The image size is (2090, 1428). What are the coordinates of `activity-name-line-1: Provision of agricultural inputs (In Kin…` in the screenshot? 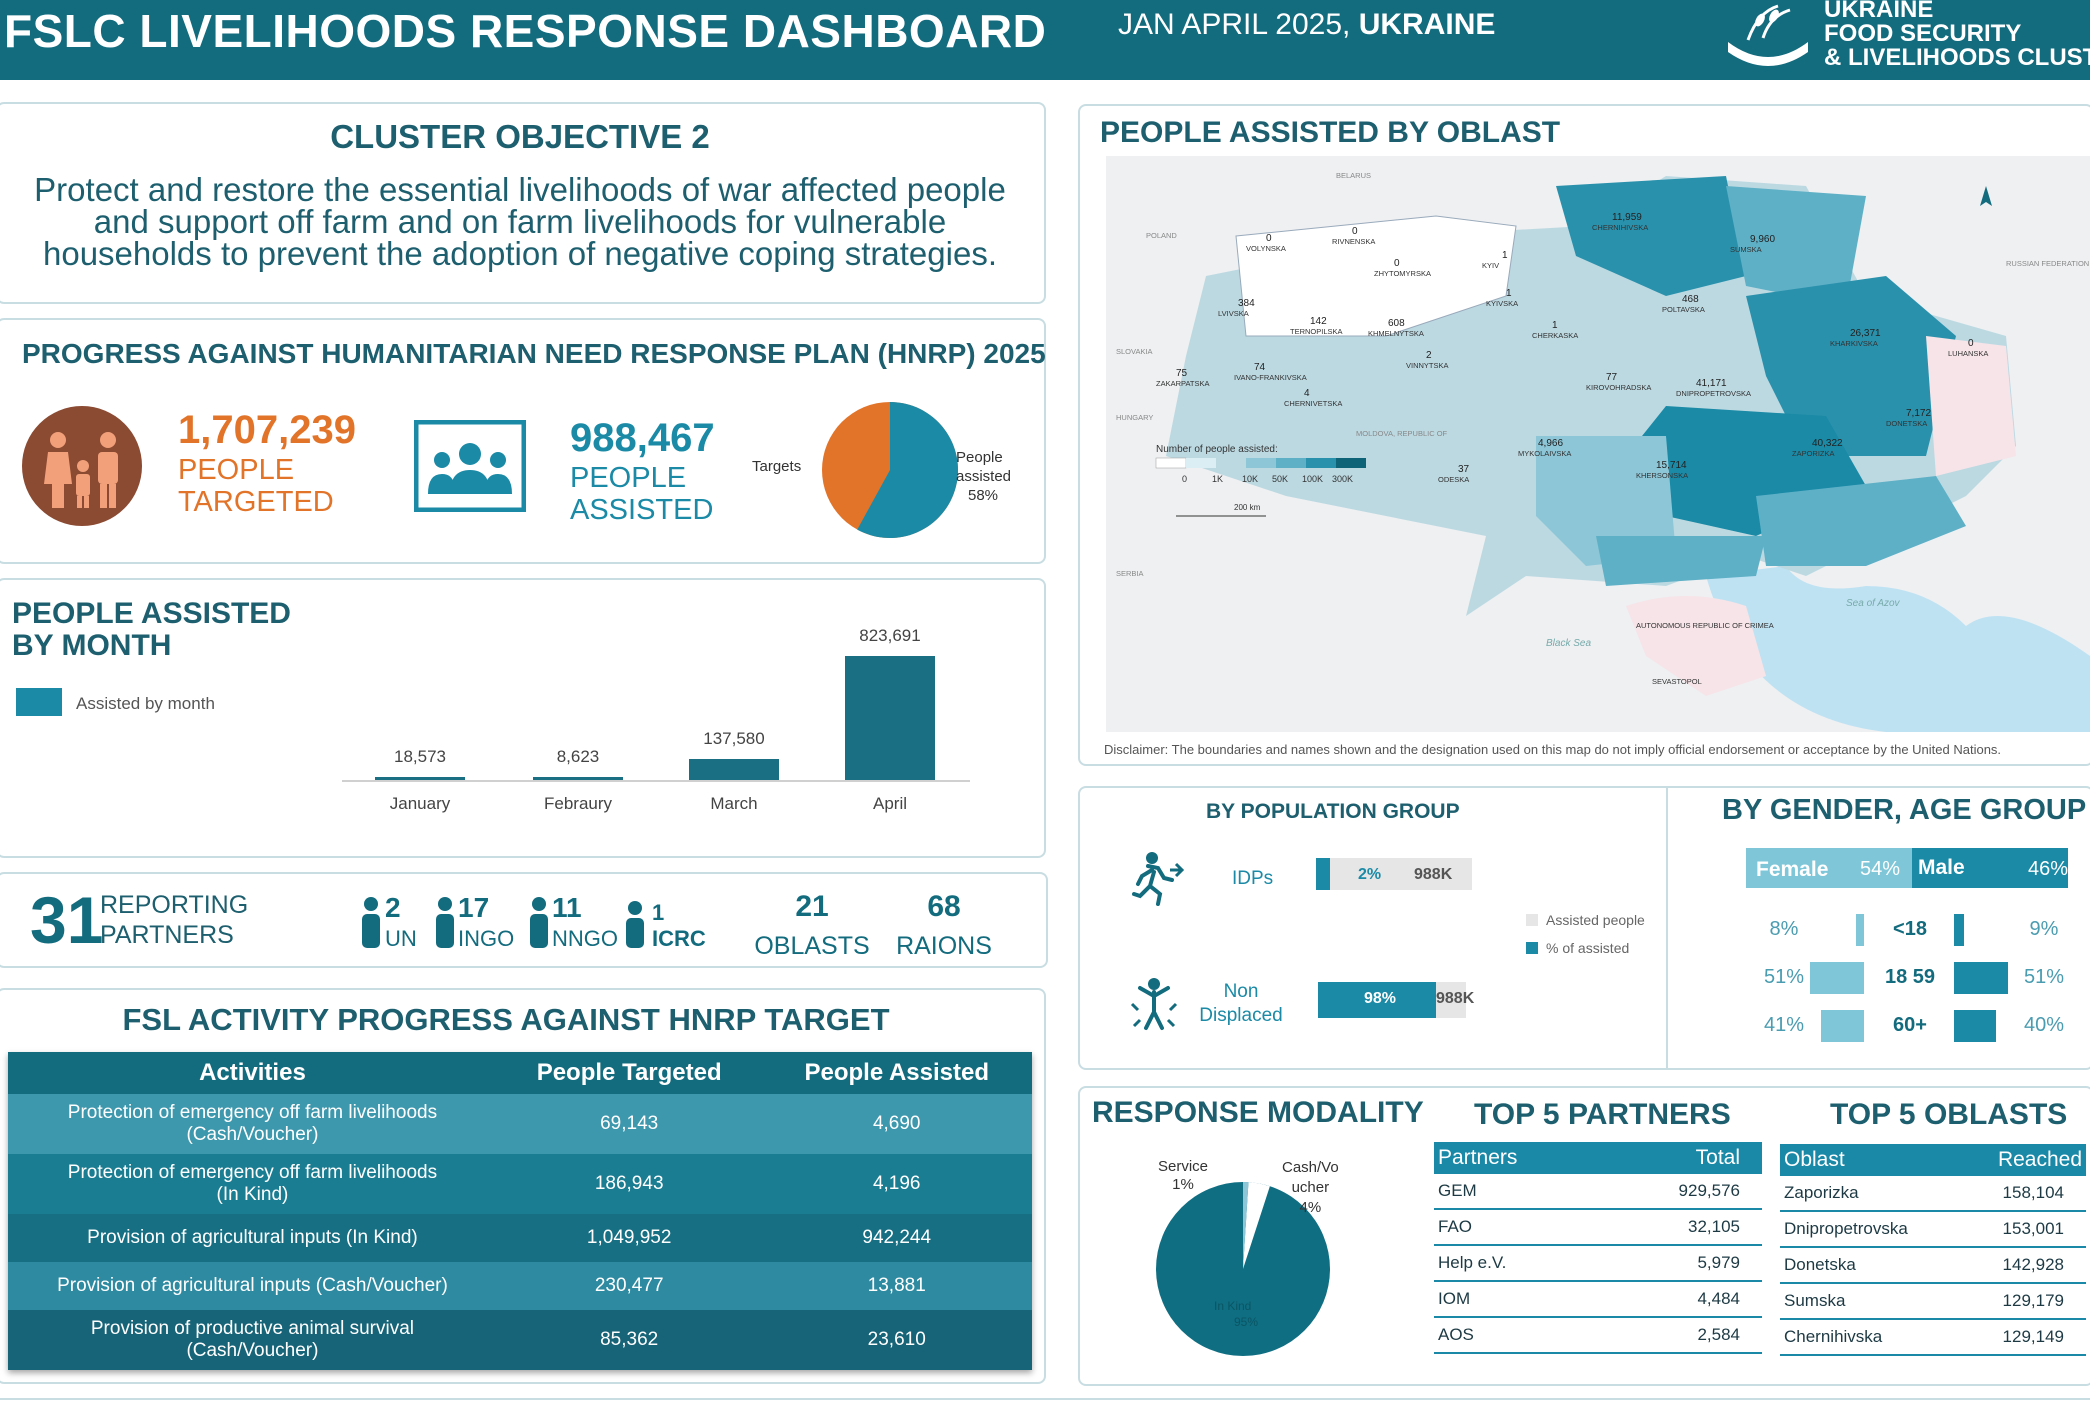 It's located at (252, 1237).